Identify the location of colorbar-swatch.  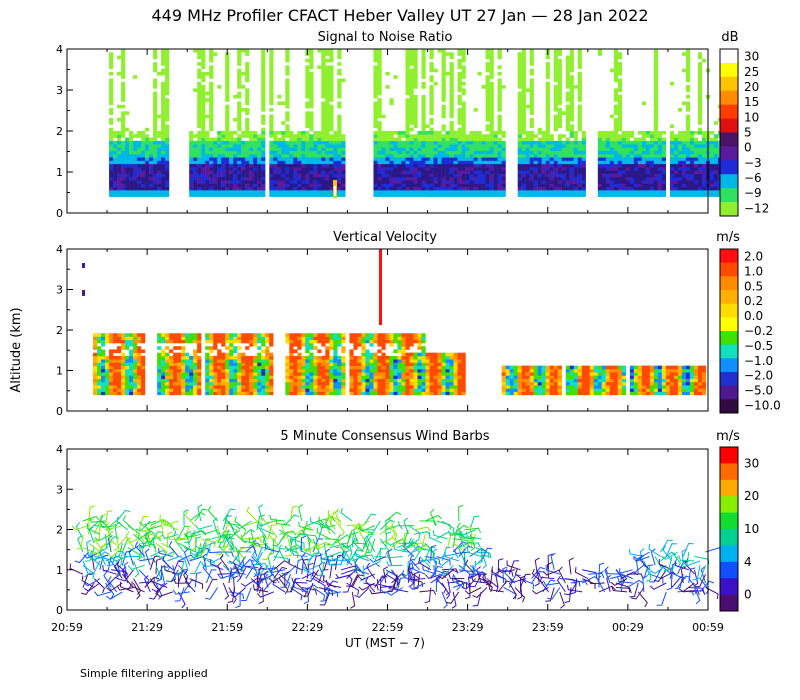
(729, 112).